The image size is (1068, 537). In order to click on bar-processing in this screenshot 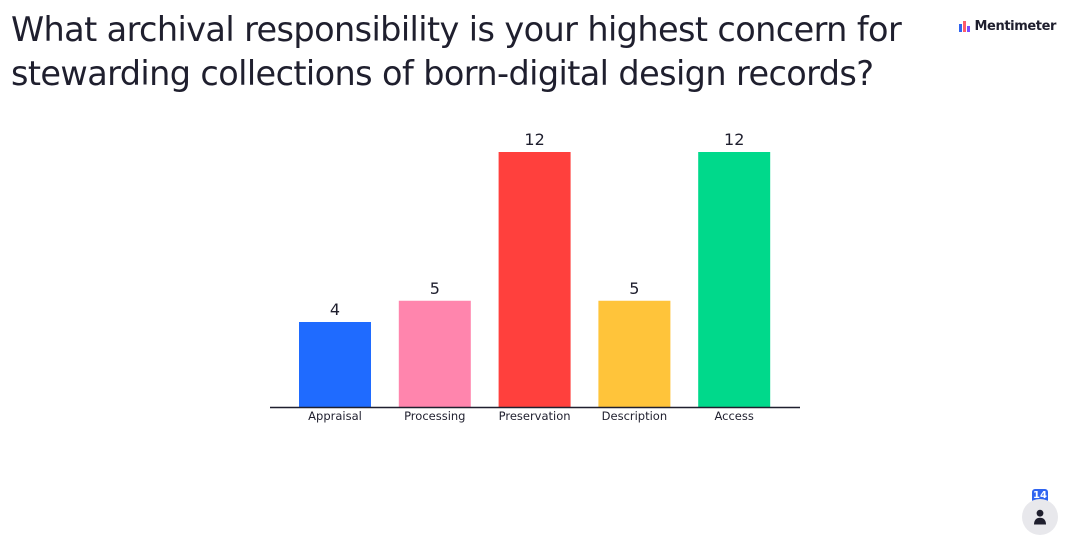, I will do `click(434, 353)`.